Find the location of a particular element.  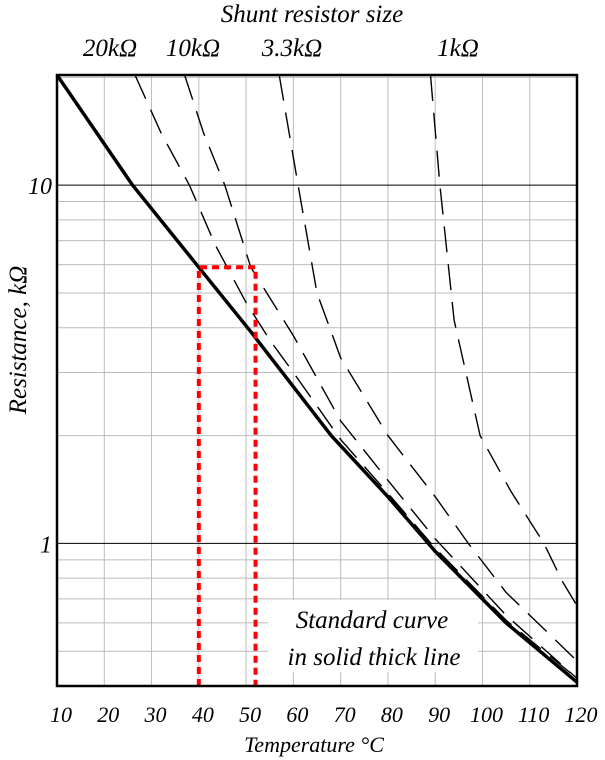

annotation-line-2: in solid thick line is located at coordinates (374, 657).